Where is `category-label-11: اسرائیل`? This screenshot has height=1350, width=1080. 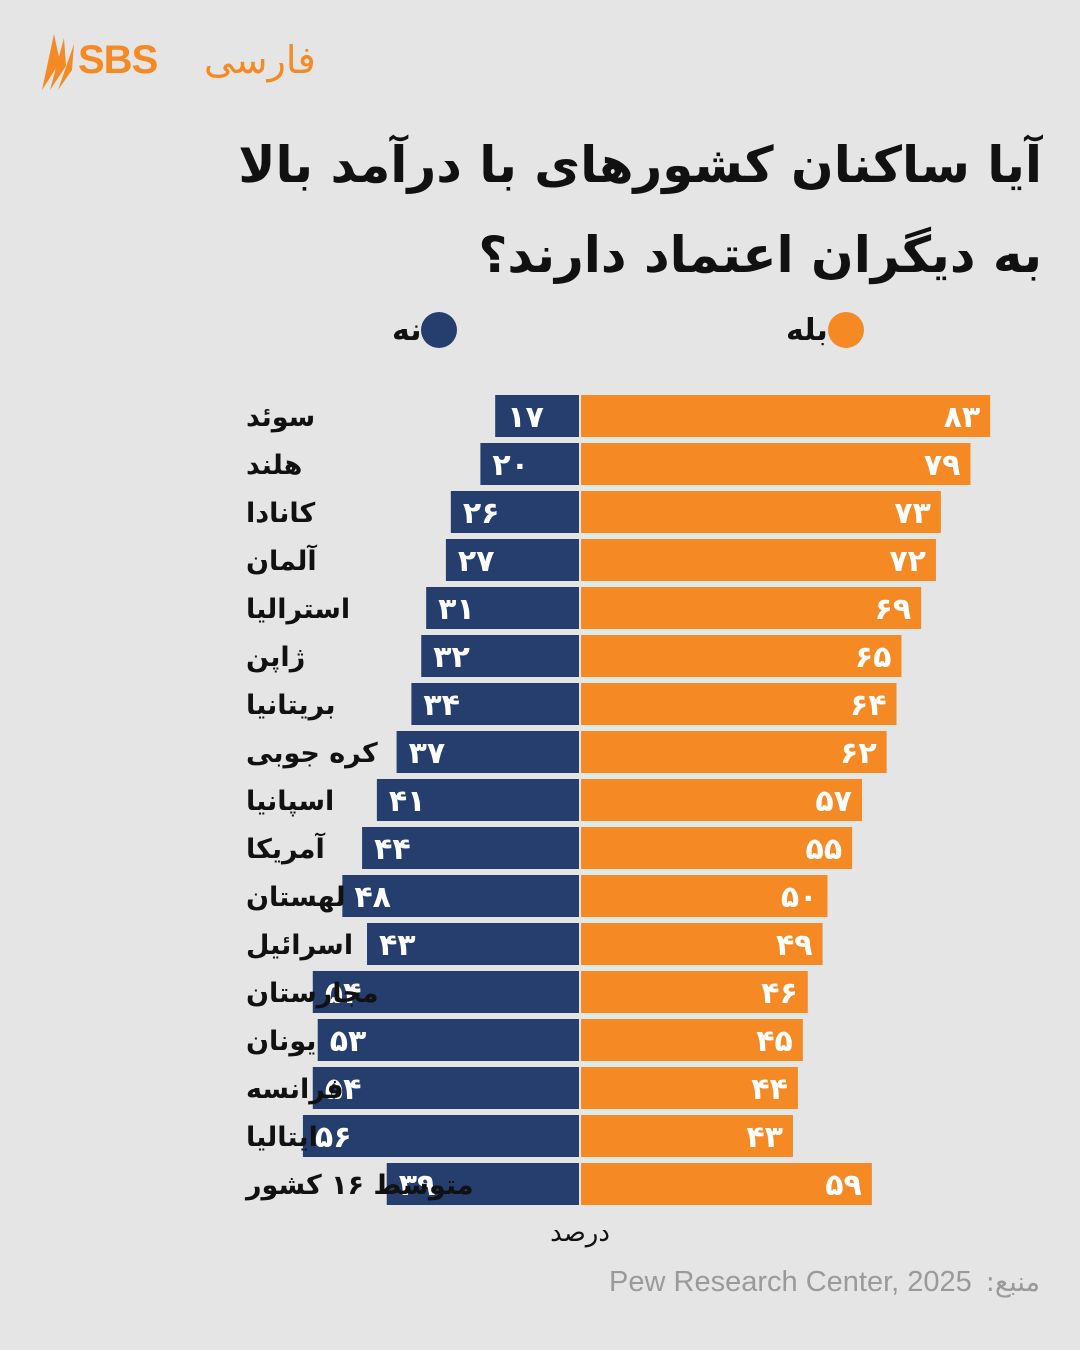 category-label-11: اسرائیل is located at coordinates (299, 945).